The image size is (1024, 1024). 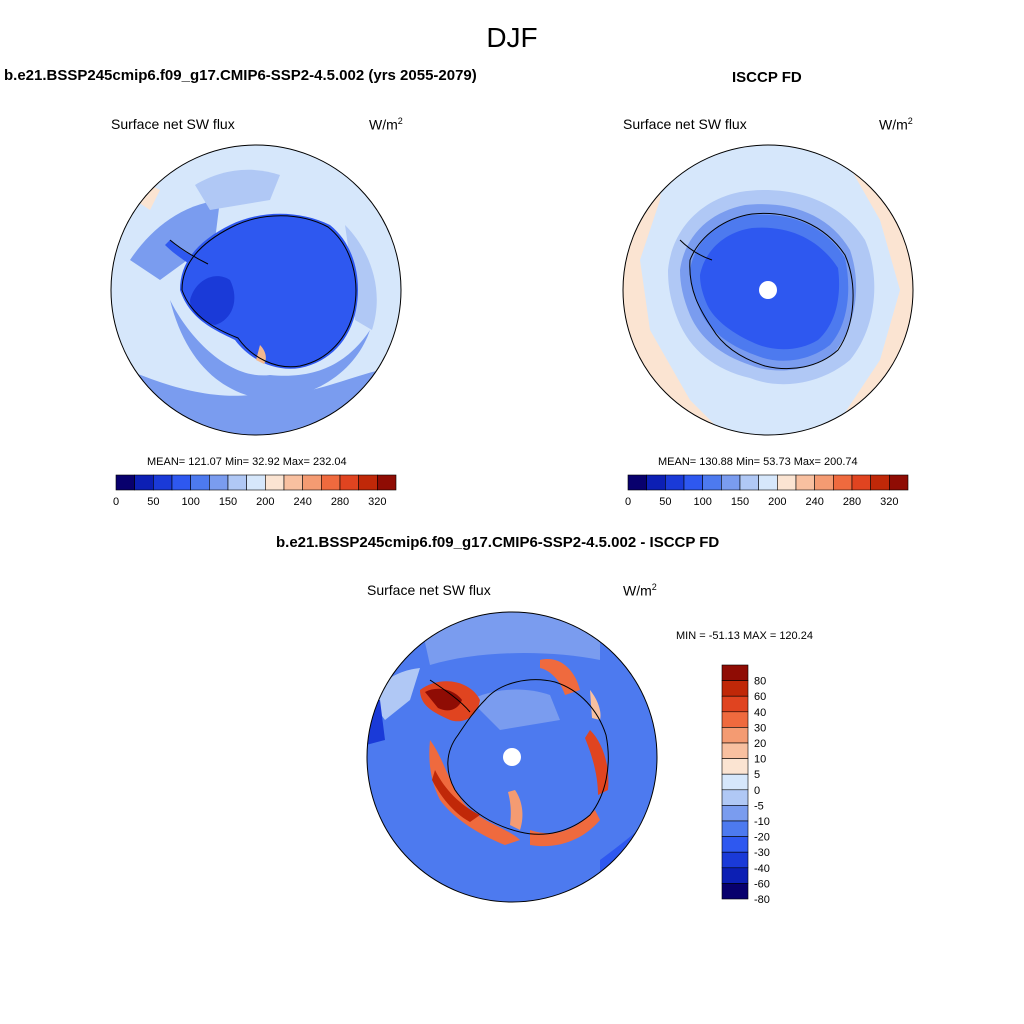 What do you see at coordinates (377, 502) in the screenshot?
I see `left-colorbar-tick-label: 320` at bounding box center [377, 502].